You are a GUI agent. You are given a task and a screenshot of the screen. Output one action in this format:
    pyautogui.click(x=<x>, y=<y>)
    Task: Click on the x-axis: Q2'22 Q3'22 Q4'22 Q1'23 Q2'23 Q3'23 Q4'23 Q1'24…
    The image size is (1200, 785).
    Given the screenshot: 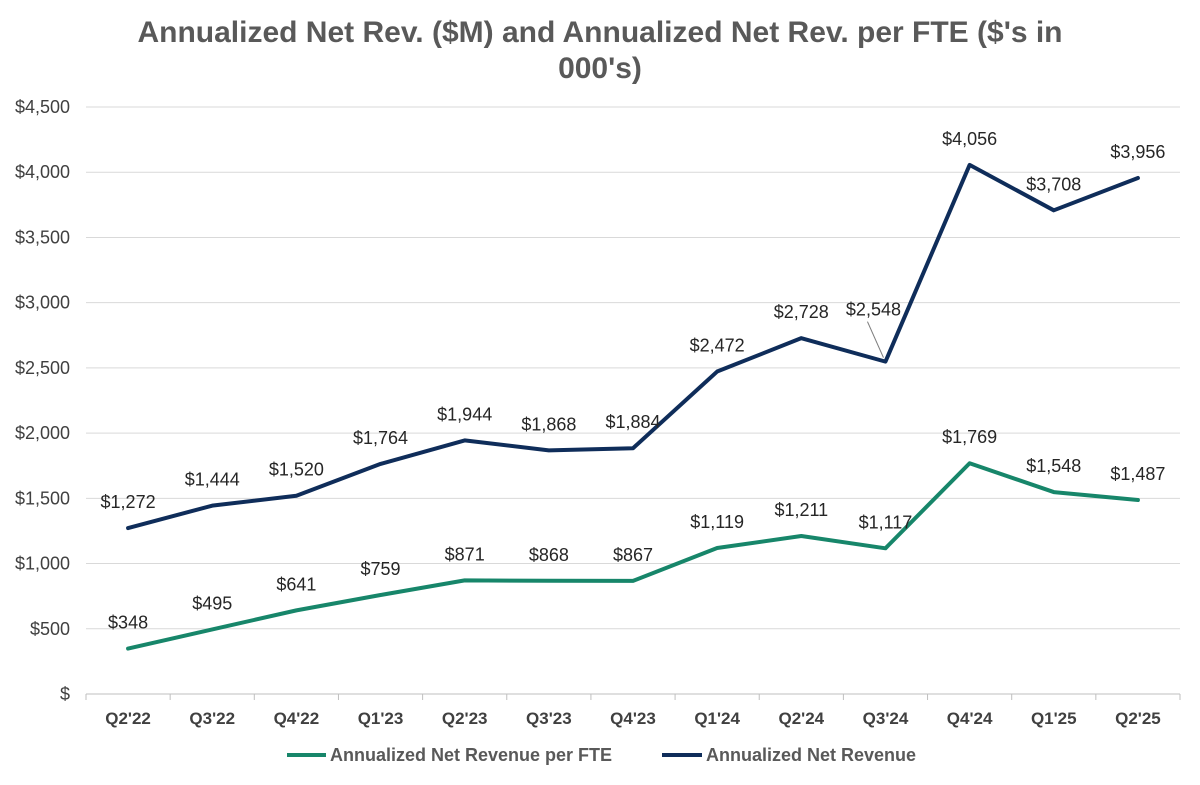 What is the action you would take?
    pyautogui.click(x=633, y=710)
    